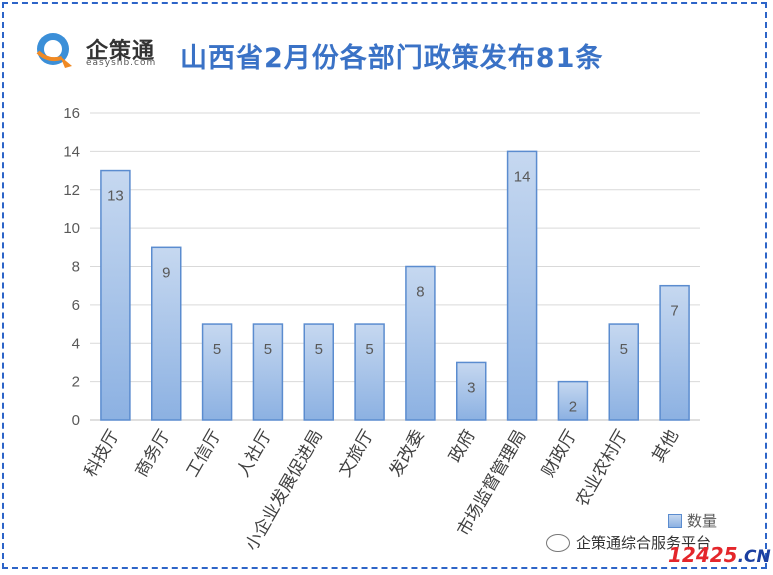 Image resolution: width=773 pixels, height=575 pixels. I want to click on site-watermark: 12425.CN, so click(719, 555).